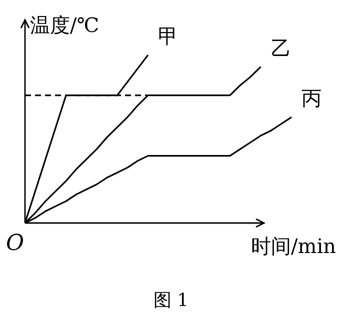  Describe the element at coordinates (171, 300) in the screenshot. I see `caption: 图 1` at that location.